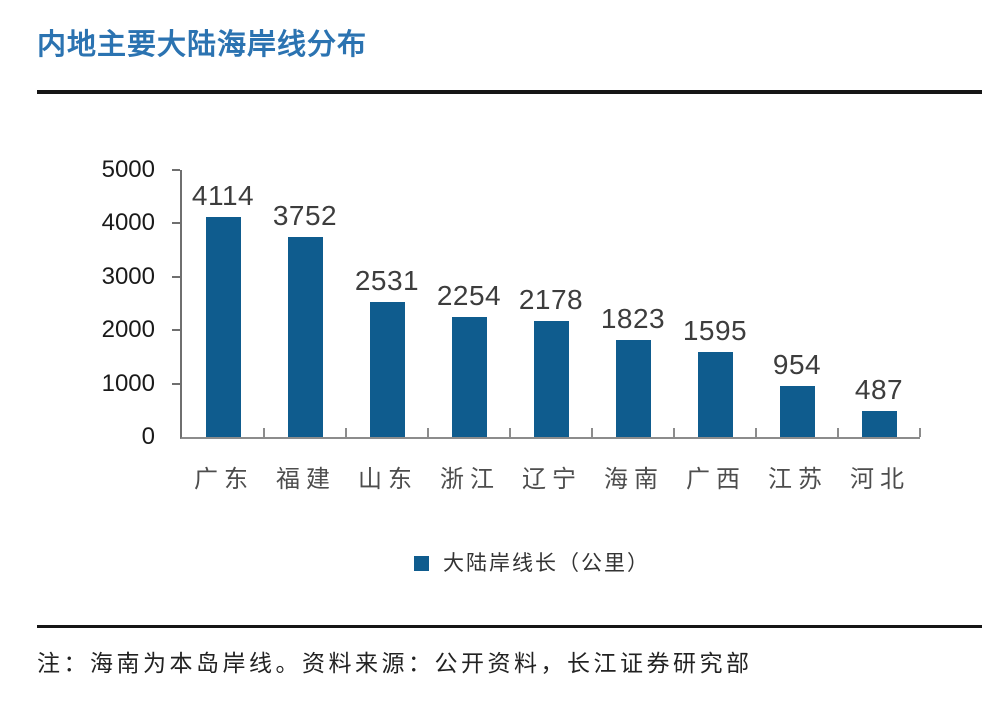 This screenshot has width=1000, height=719. What do you see at coordinates (224, 479) in the screenshot?
I see `category-label-广东: 广东` at bounding box center [224, 479].